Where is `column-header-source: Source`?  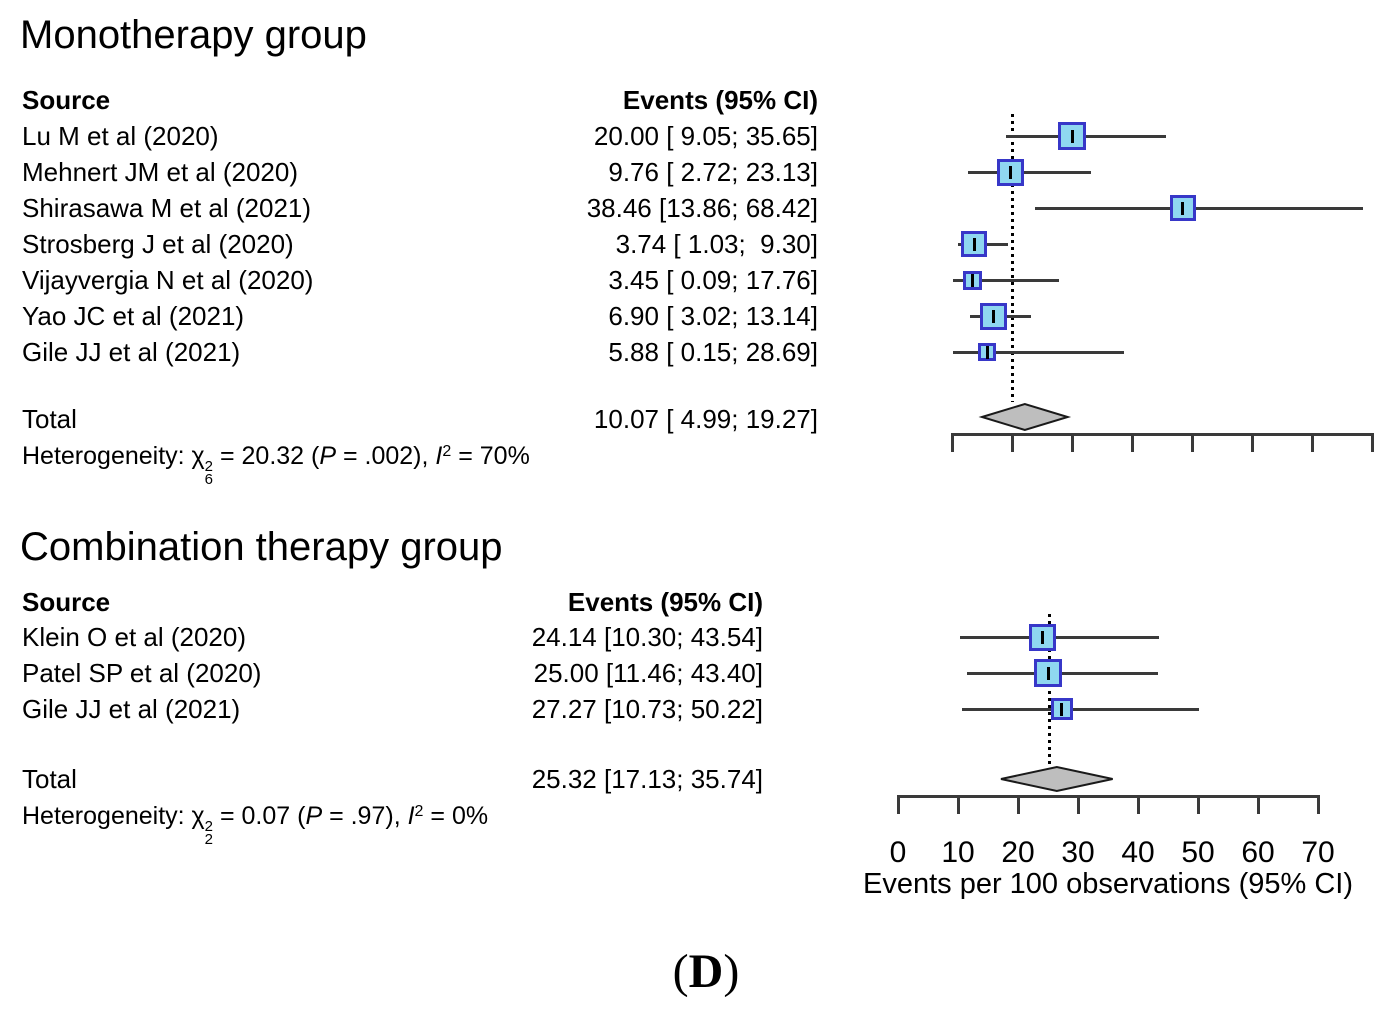
column-header-source: Source is located at coordinates (66, 602).